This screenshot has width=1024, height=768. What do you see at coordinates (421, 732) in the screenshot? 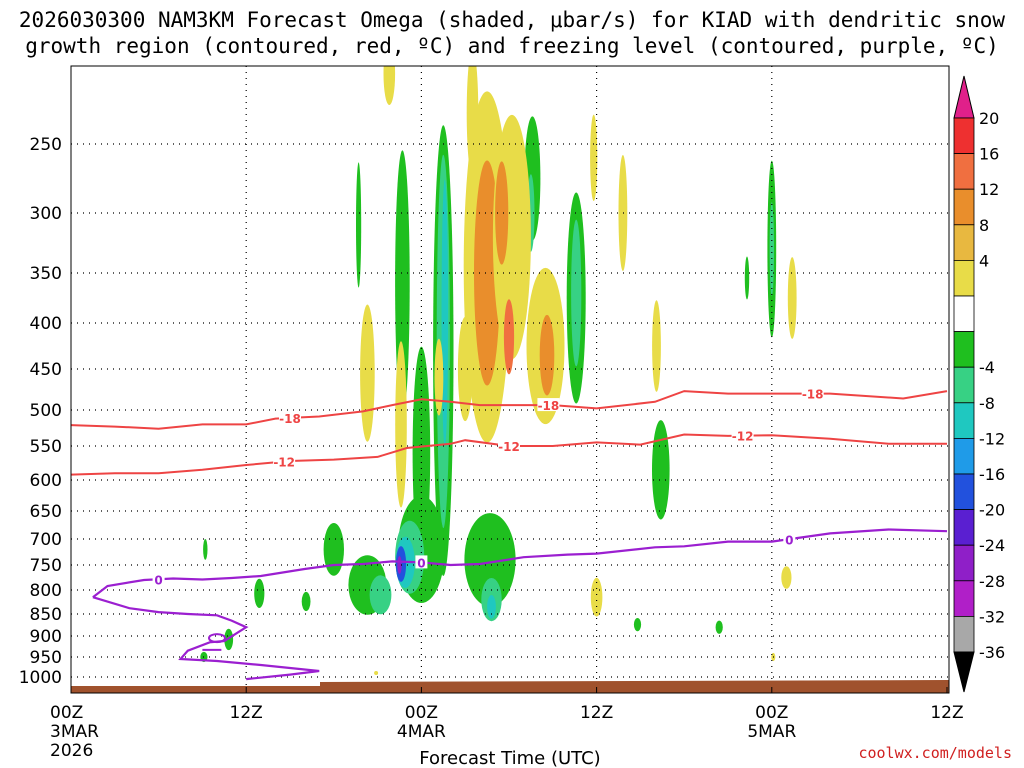
I see `x-tick-sublabel-date: 4MAR` at bounding box center [421, 732].